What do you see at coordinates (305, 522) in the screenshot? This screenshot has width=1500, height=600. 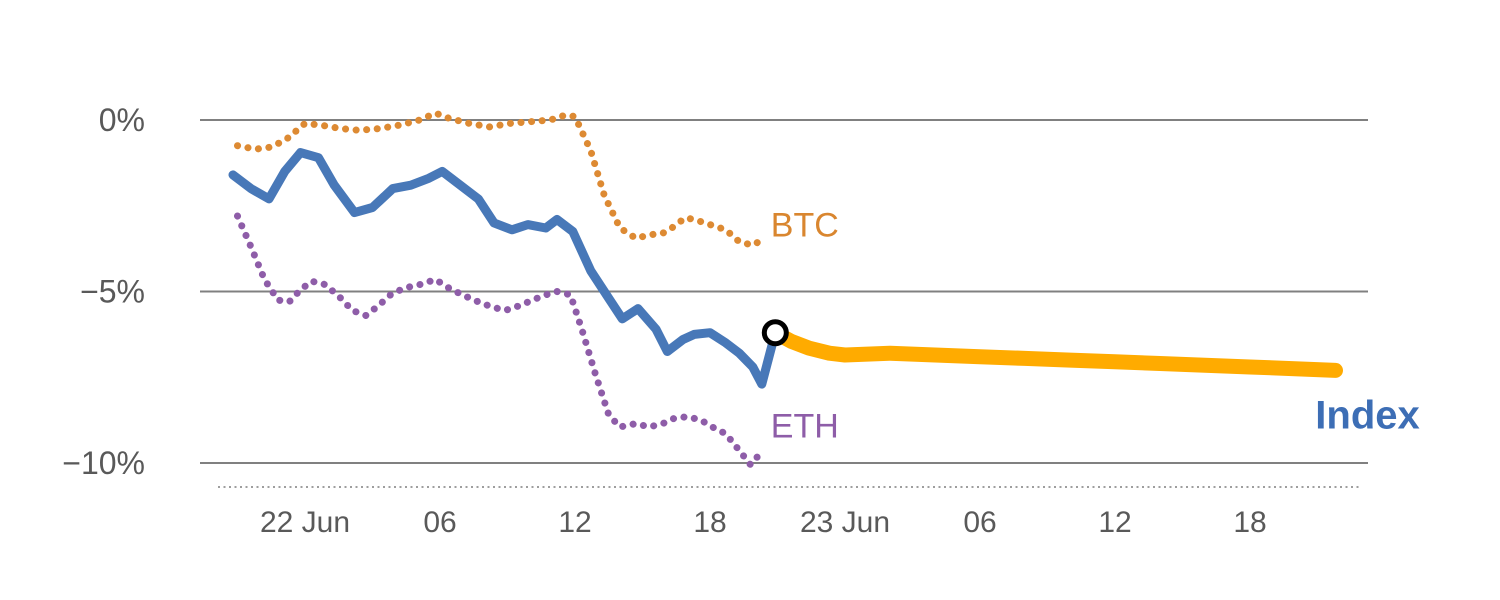 I see `x-tick-label-22-jun: 22 Jun` at bounding box center [305, 522].